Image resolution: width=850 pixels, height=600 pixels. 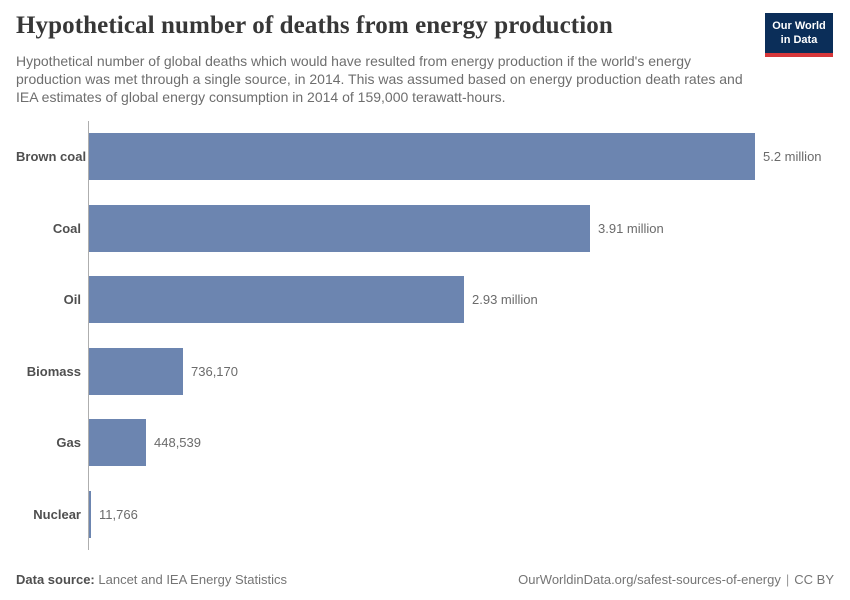 I want to click on bar-oil, so click(x=276, y=300).